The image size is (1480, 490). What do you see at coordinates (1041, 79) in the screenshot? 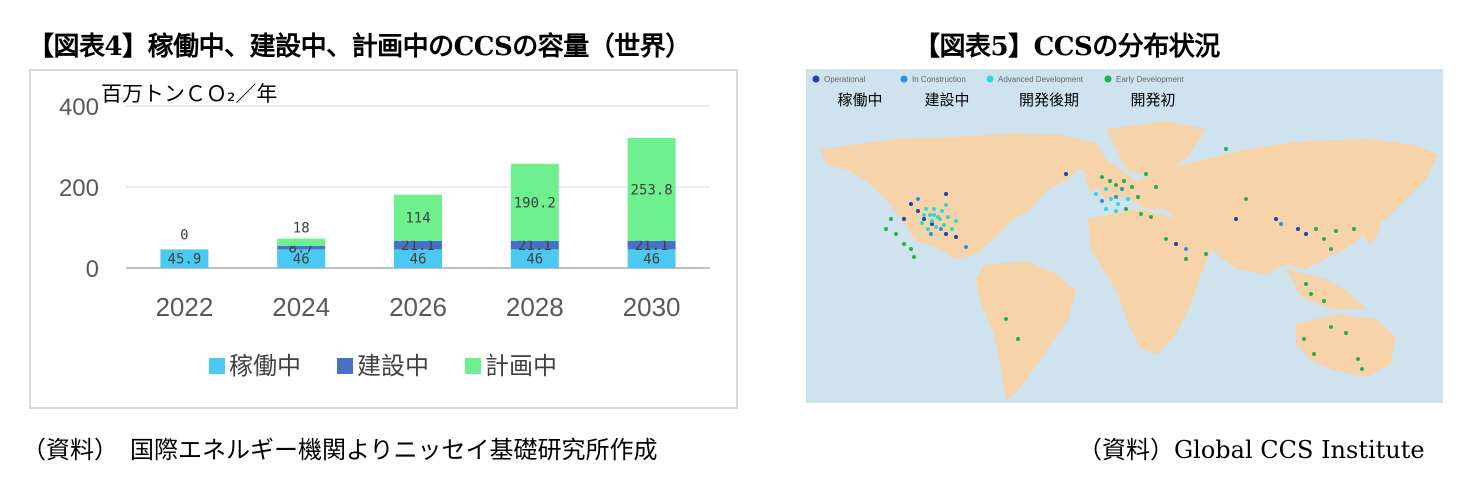
I see `map-legend-label: Advanced Development` at bounding box center [1041, 79].